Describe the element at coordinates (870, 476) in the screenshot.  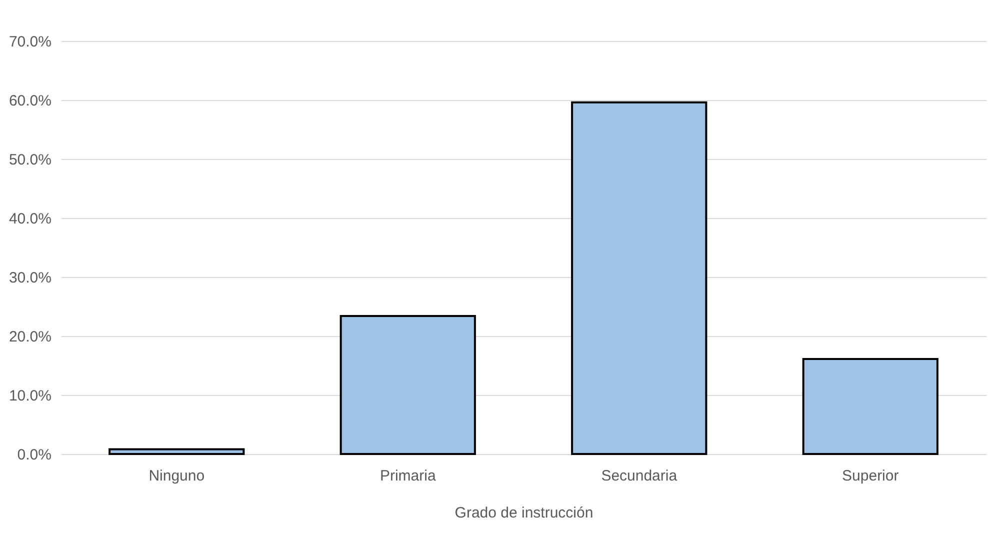
I see `x-tick-label: Superior` at that location.